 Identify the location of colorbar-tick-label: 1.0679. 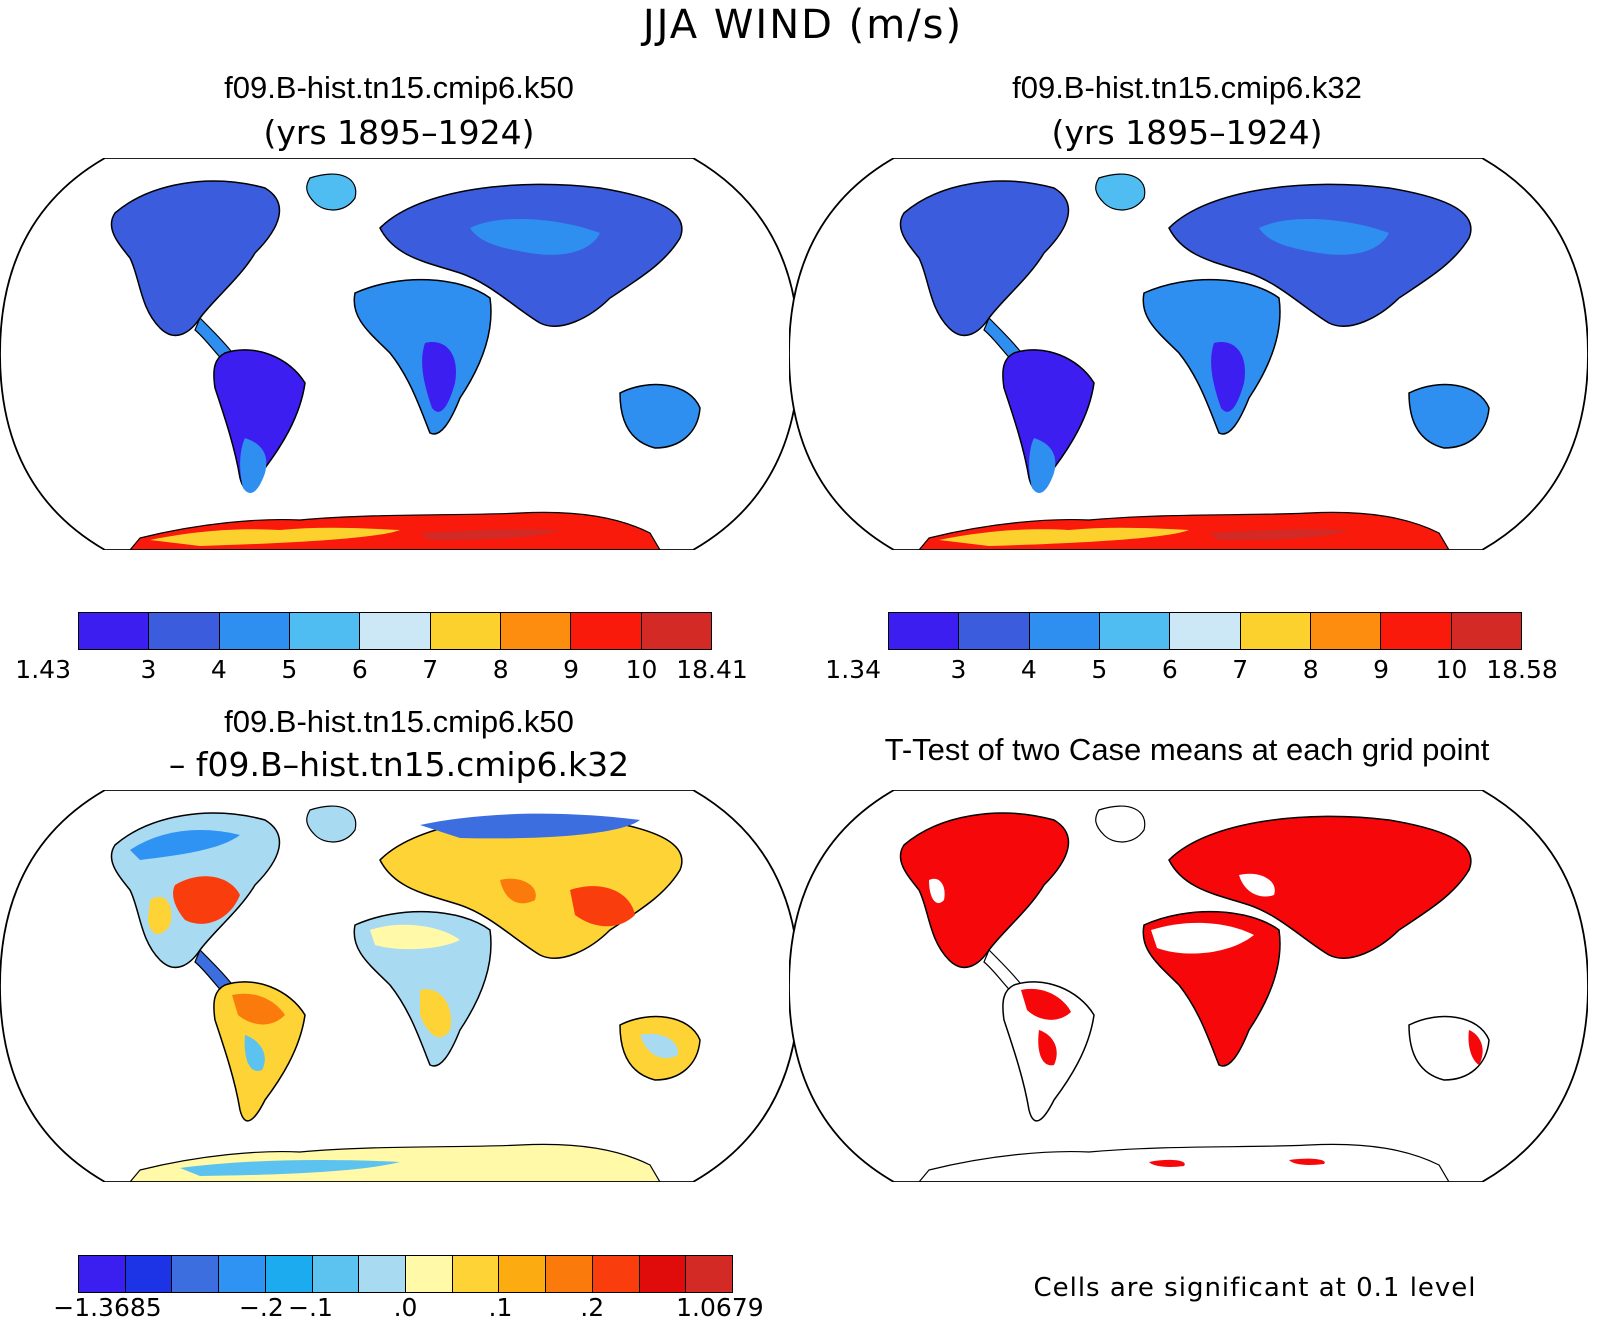
(720, 1307).